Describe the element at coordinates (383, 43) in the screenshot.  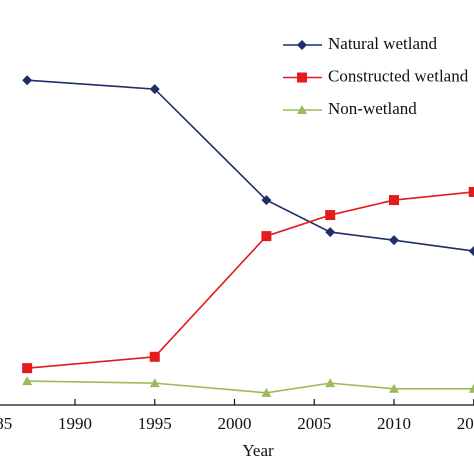
I see `legend-label: Natural wetland` at that location.